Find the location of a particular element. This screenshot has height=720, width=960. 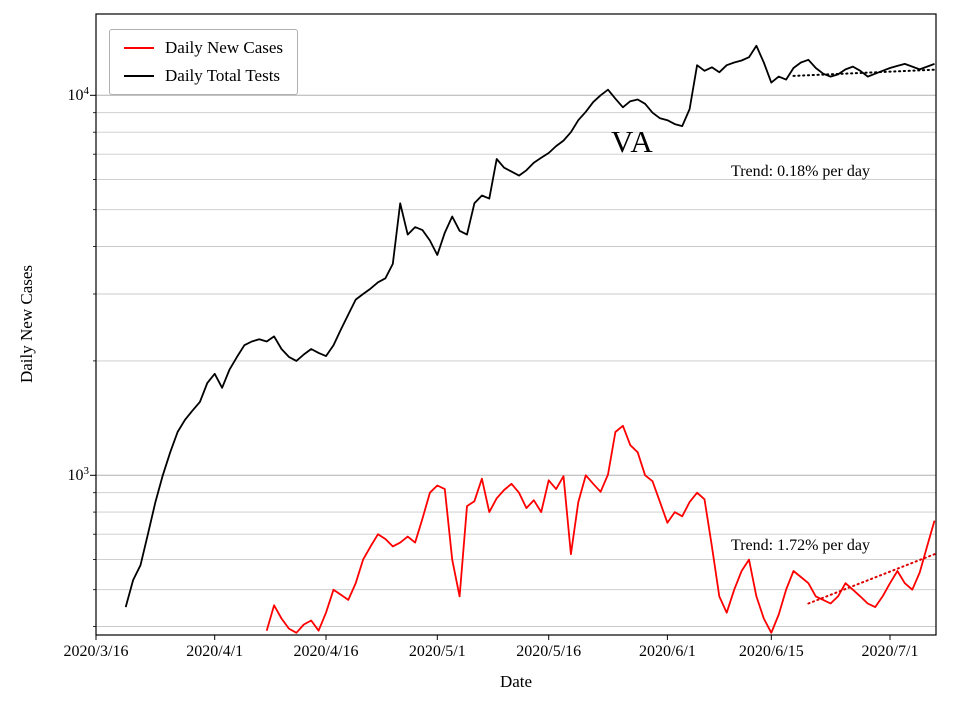

legend-entry-new-cases: Daily New Cases is located at coordinates (204, 48).